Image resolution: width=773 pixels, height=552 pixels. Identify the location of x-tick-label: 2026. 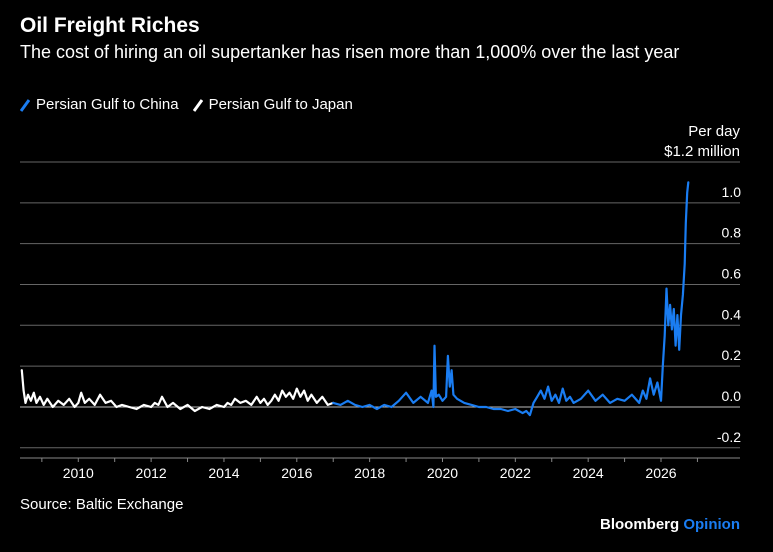
(660, 473).